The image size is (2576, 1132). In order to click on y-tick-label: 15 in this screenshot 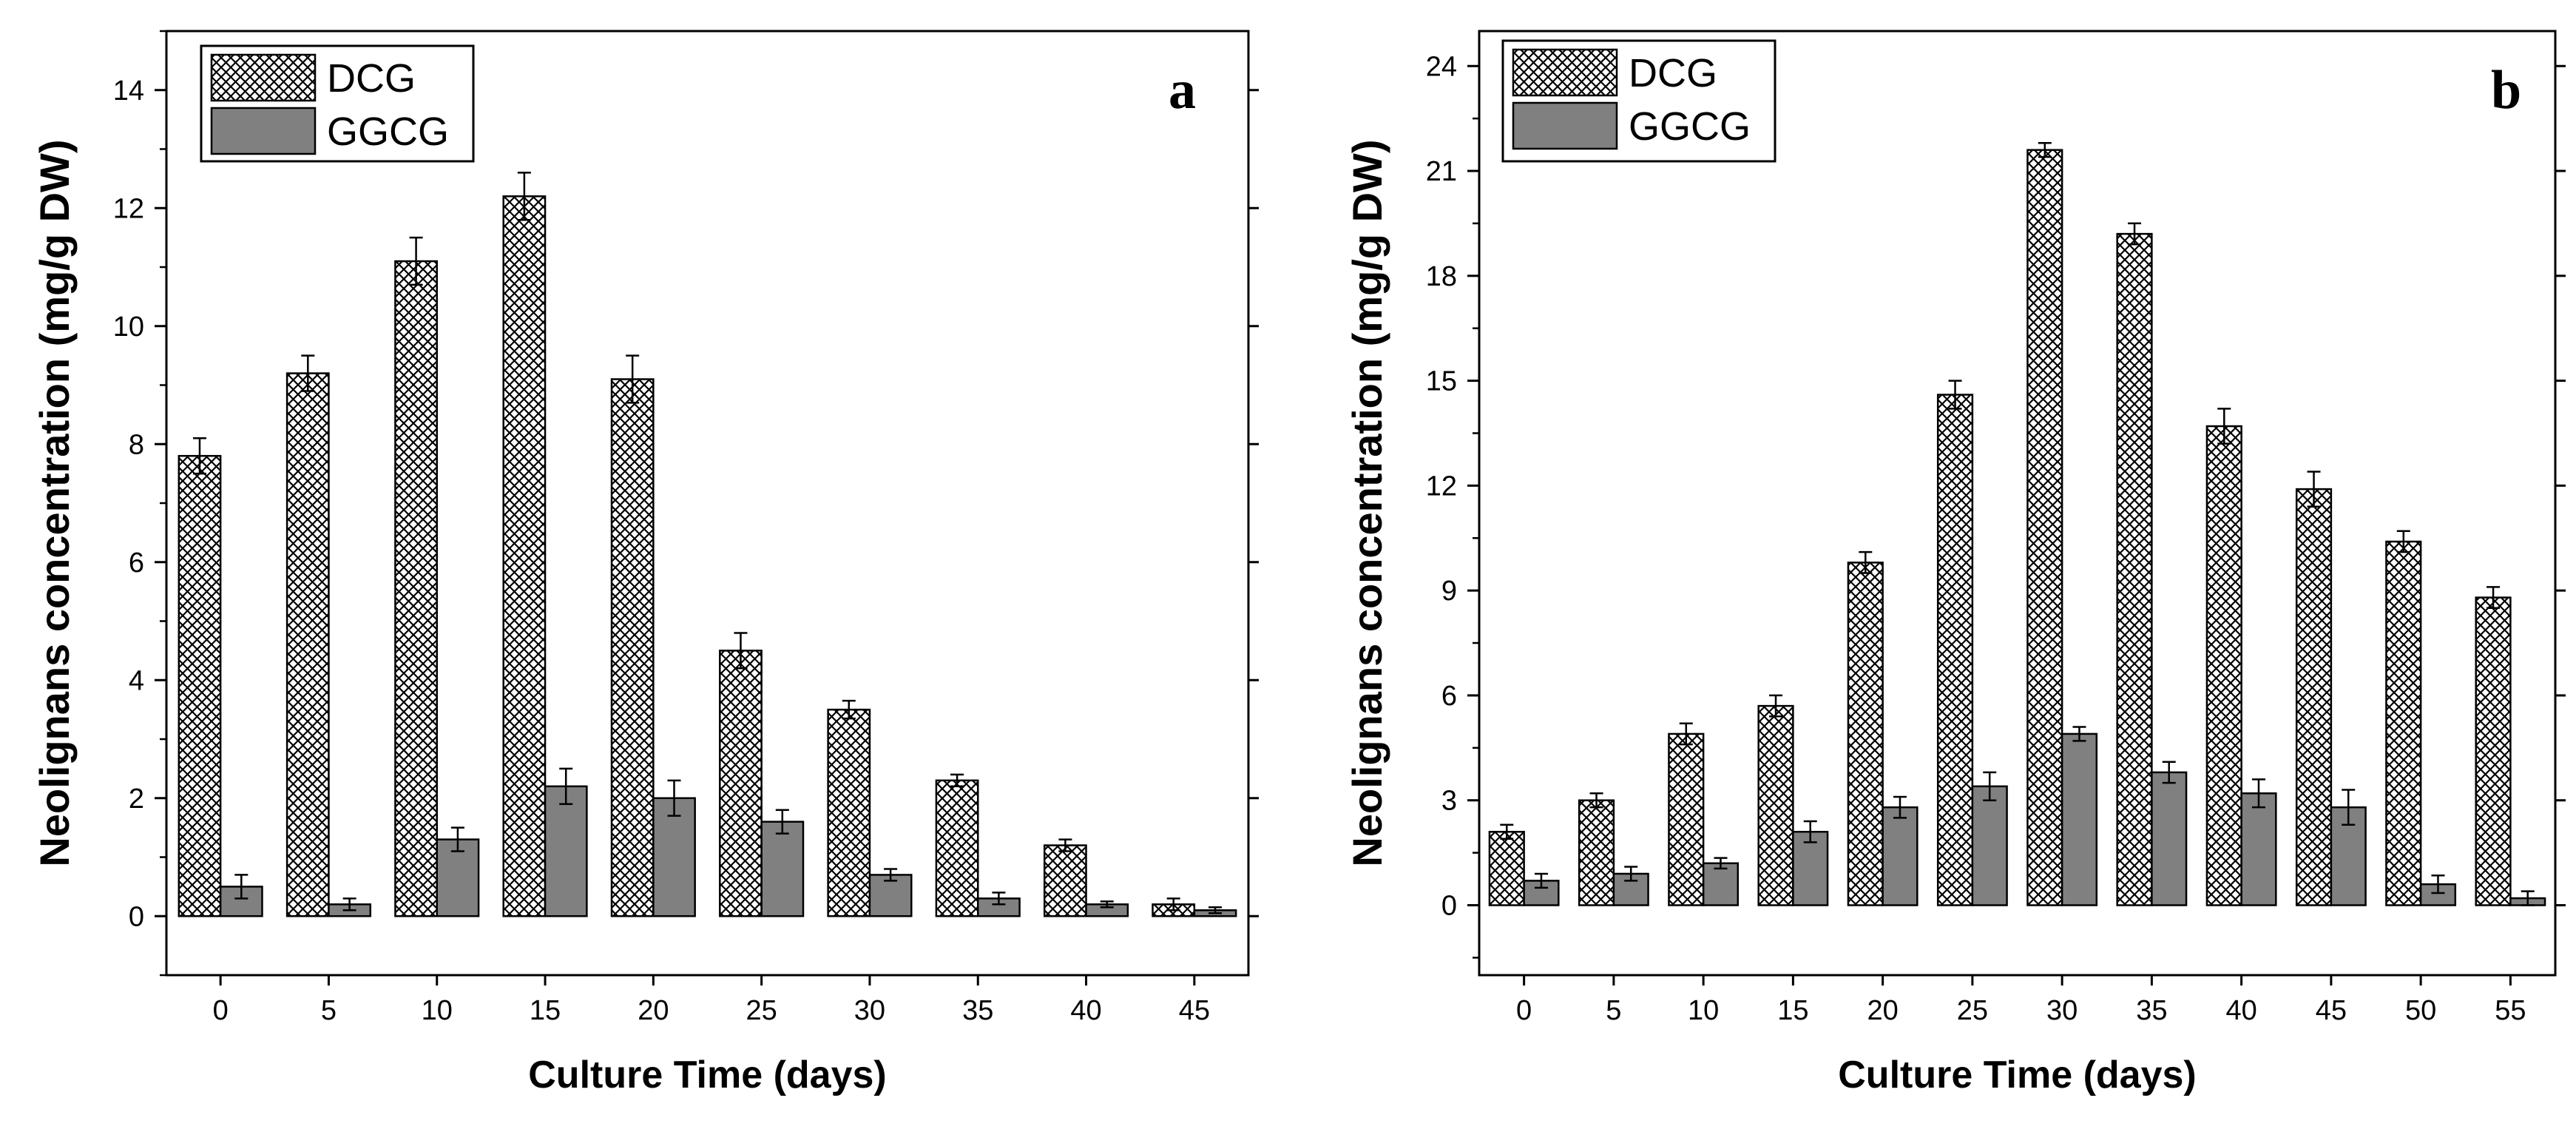, I will do `click(1441, 381)`.